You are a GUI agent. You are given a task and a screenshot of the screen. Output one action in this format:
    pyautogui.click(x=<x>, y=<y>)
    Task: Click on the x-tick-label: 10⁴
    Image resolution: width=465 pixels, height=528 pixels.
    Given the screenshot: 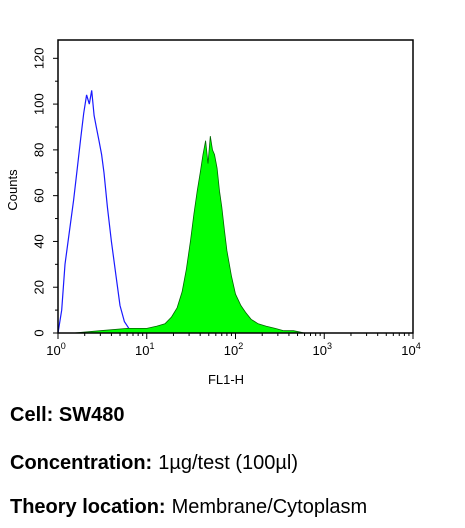 What is the action you would take?
    pyautogui.click(x=410, y=349)
    